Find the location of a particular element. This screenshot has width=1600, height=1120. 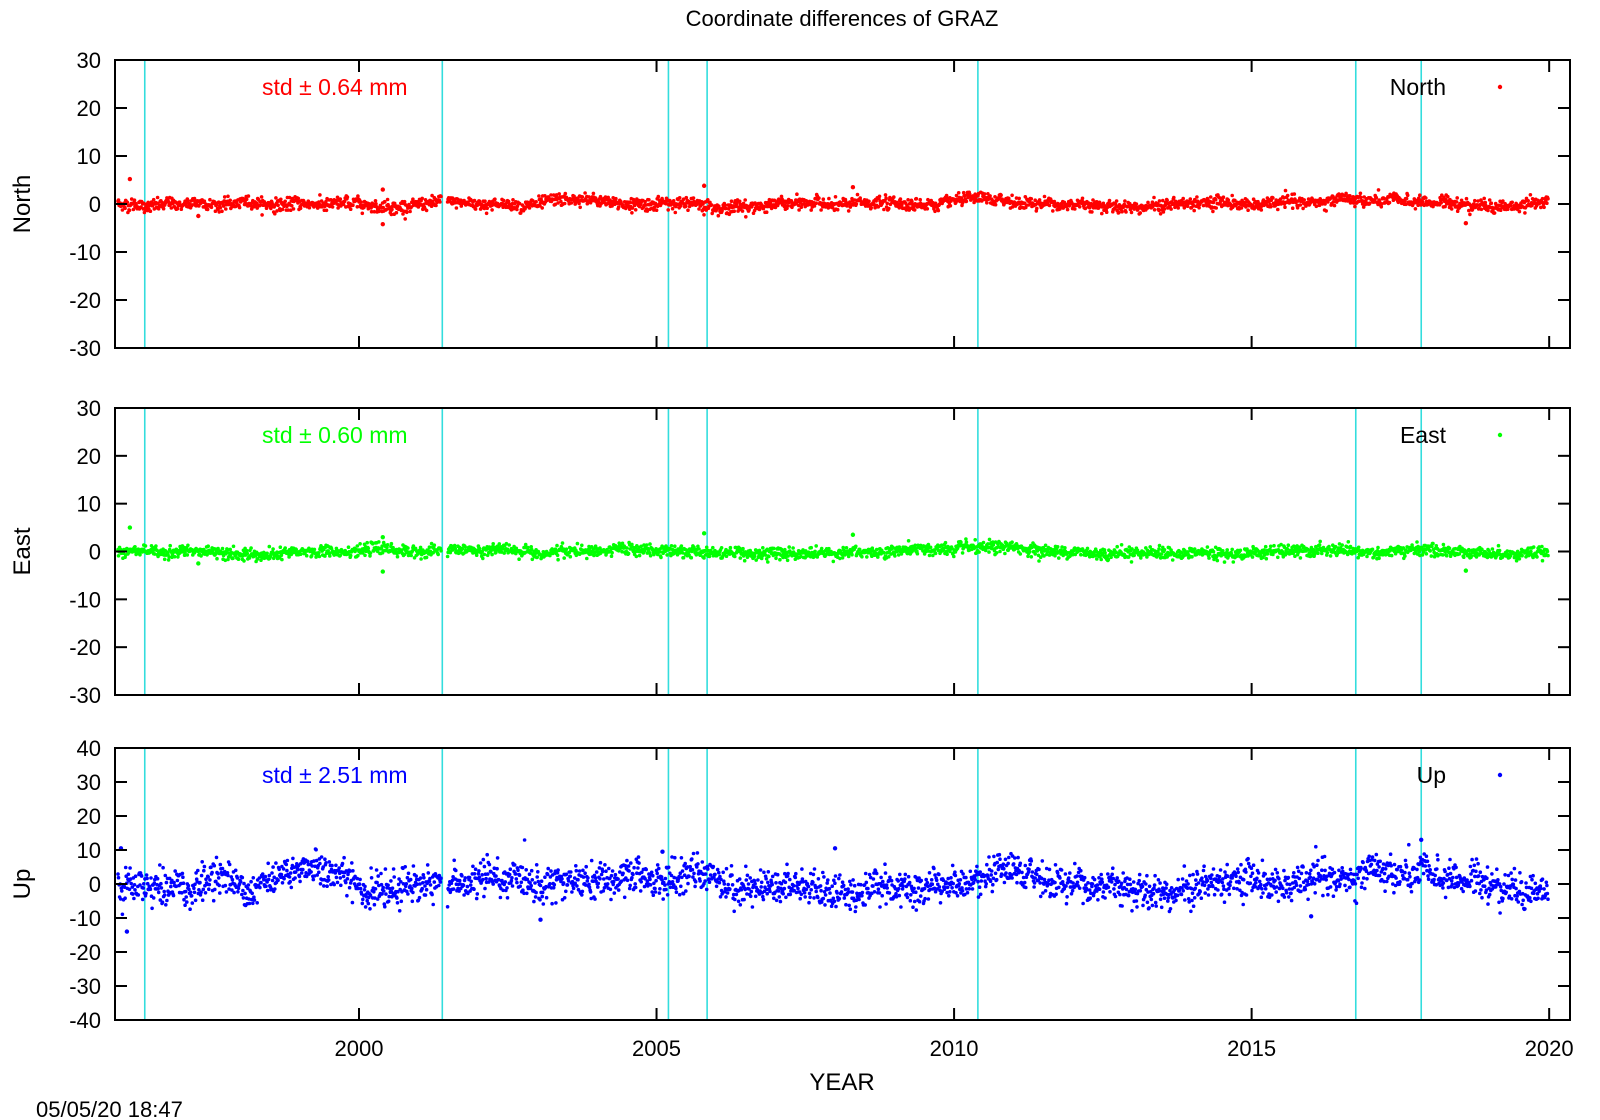

north-y-tick-label: 20 is located at coordinates (89, 108).